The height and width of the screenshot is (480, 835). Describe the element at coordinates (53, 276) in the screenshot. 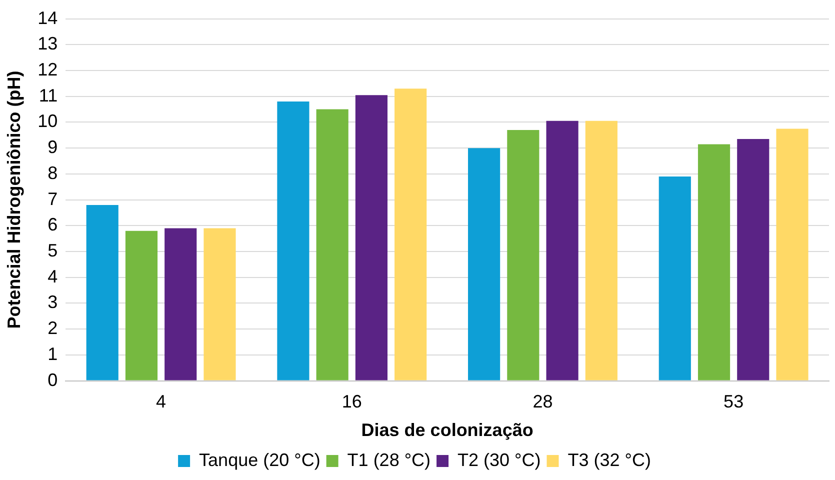

I see `y-tick-label: 4` at that location.